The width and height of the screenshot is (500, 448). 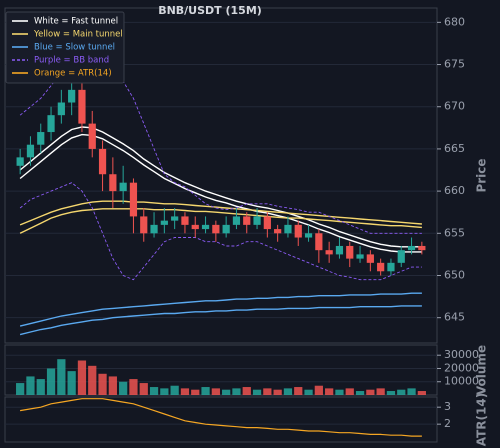 What do you see at coordinates (76, 22) in the screenshot?
I see `legend-label: White = Fast tunnel` at bounding box center [76, 22].